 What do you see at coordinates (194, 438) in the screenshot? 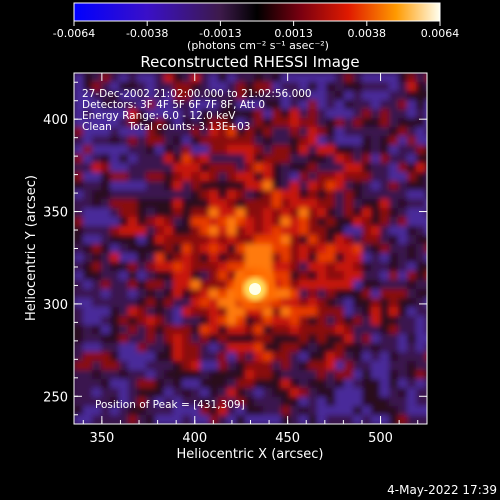
I see `x-tick-label: 400` at bounding box center [194, 438].